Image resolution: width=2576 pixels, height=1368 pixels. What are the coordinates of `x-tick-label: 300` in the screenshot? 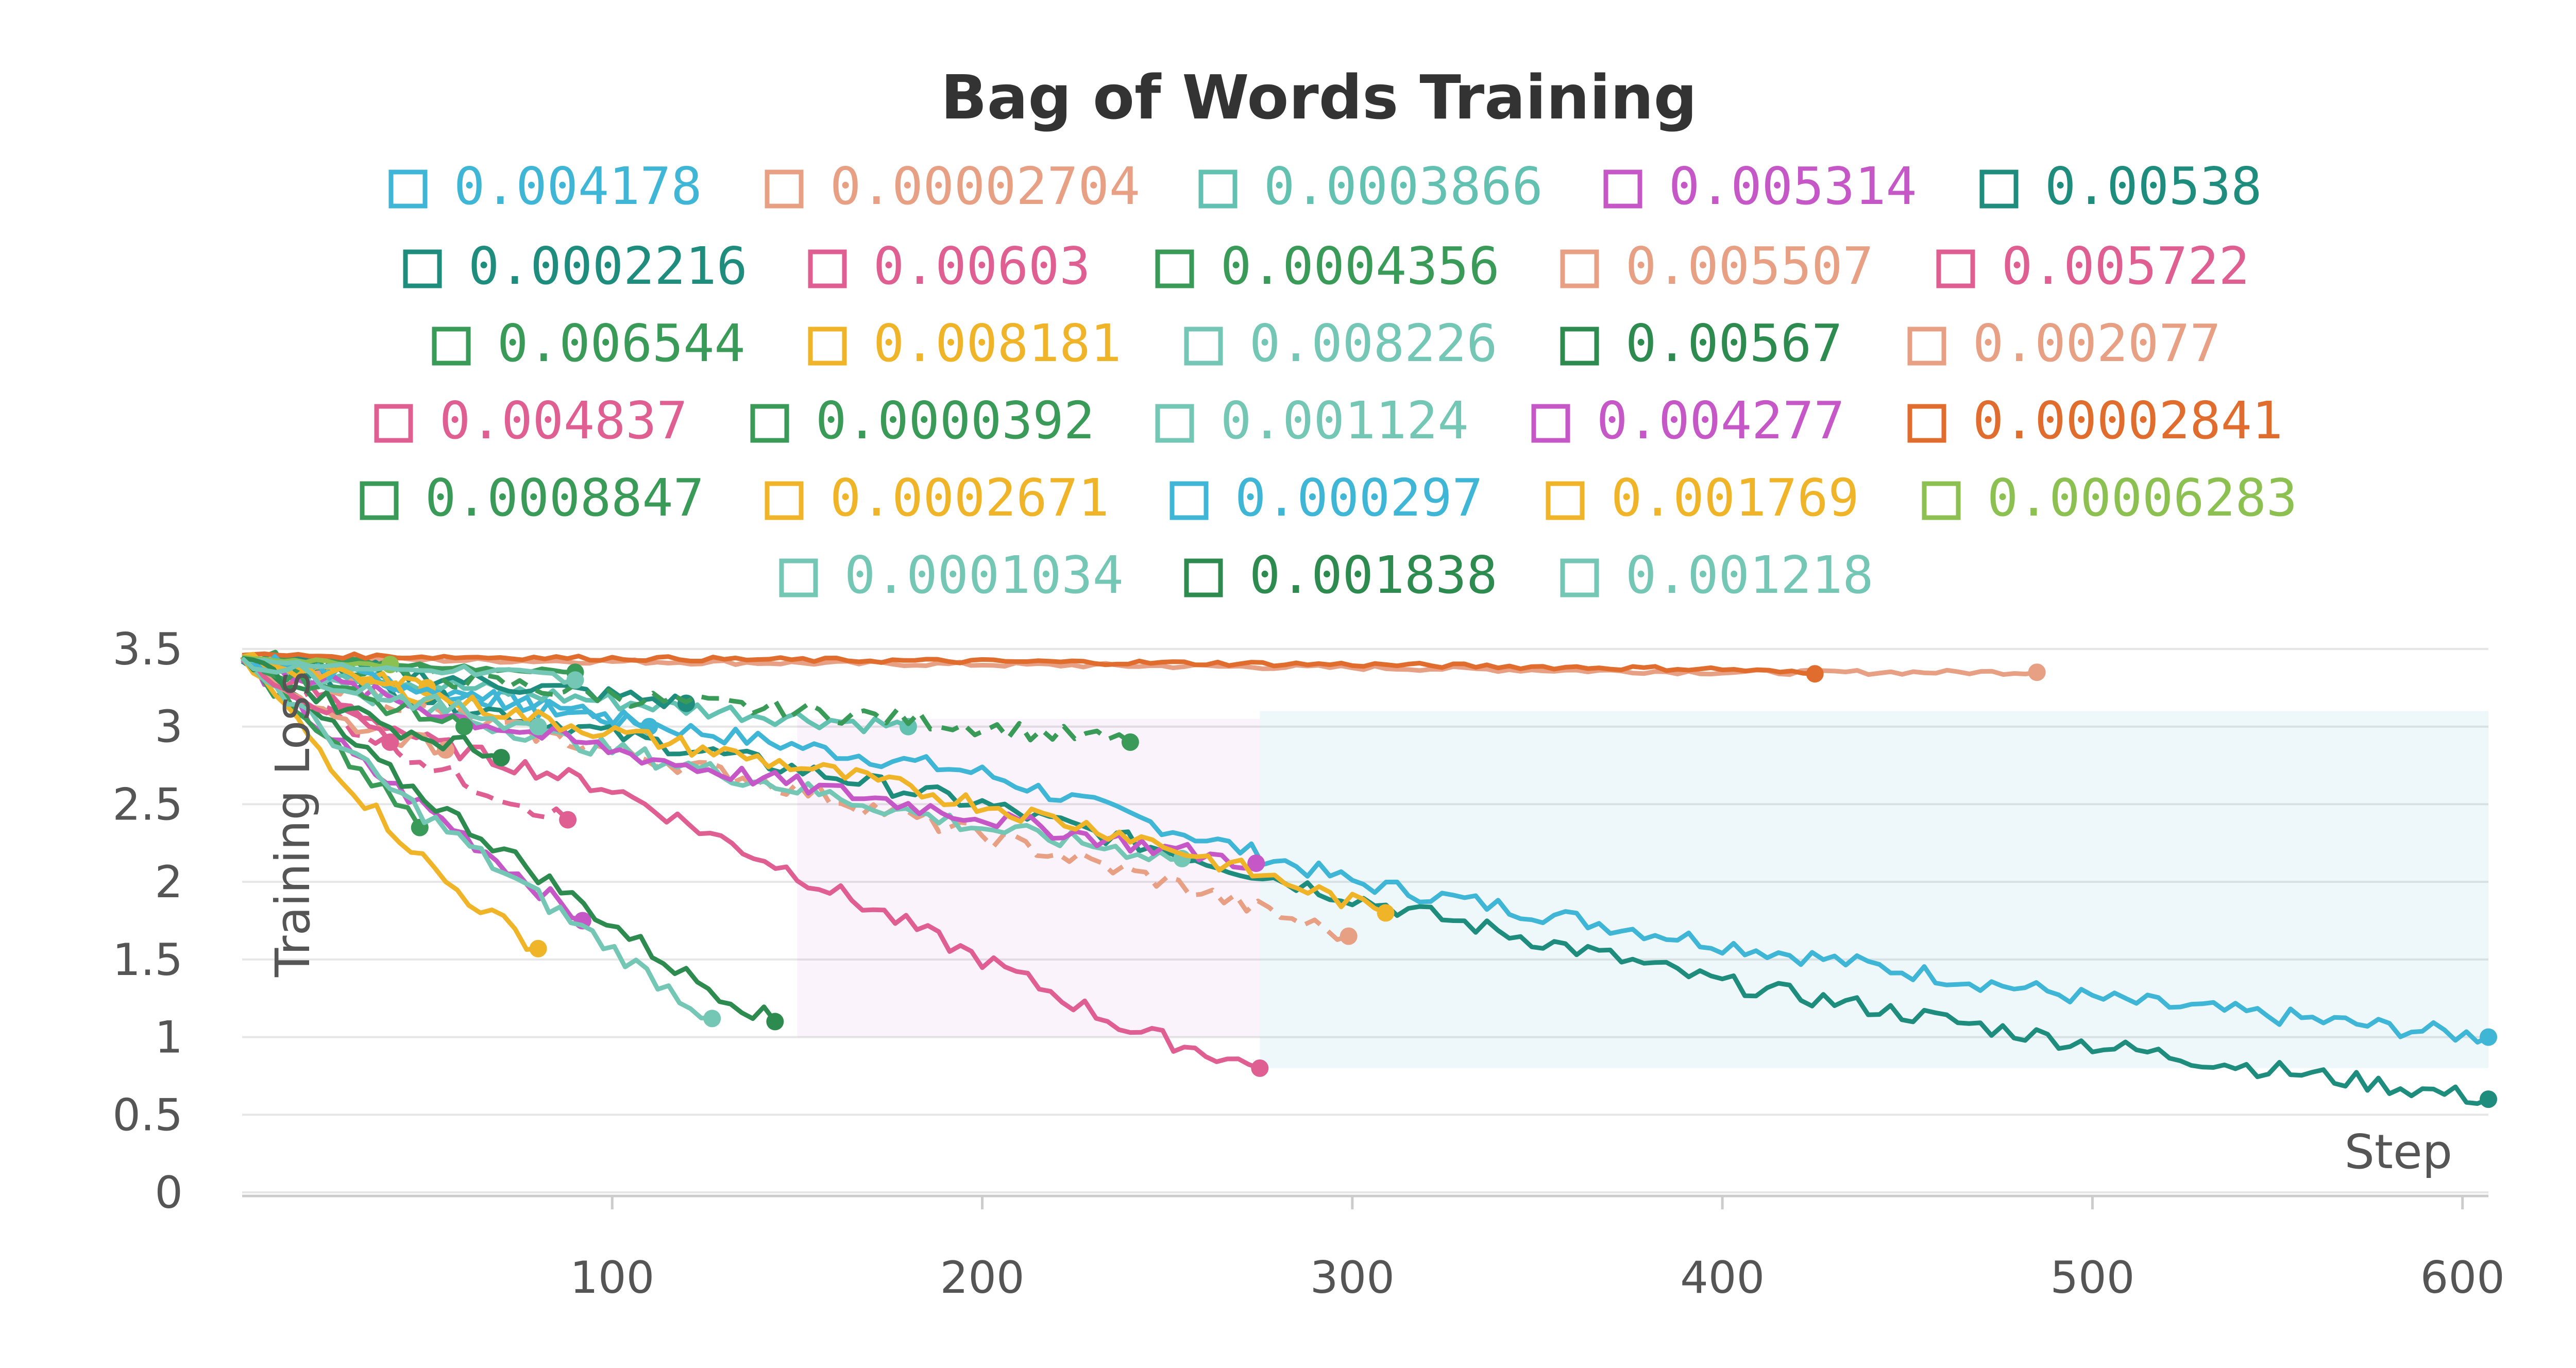 It's located at (1352, 1278).